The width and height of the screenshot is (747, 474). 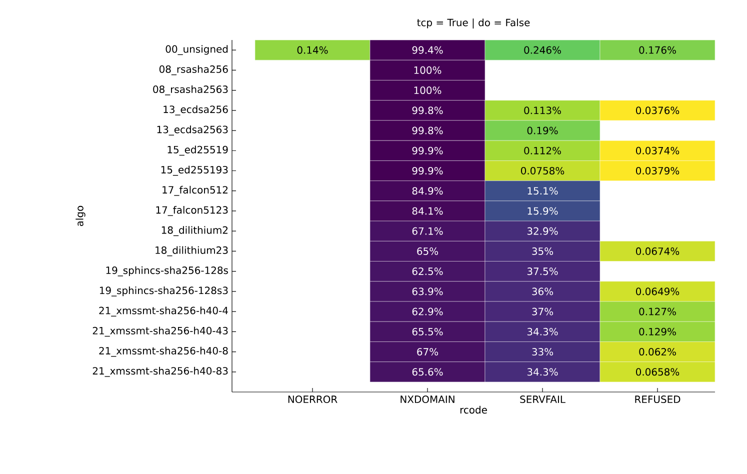 I want to click on data-label: 0.0379%, so click(x=658, y=170).